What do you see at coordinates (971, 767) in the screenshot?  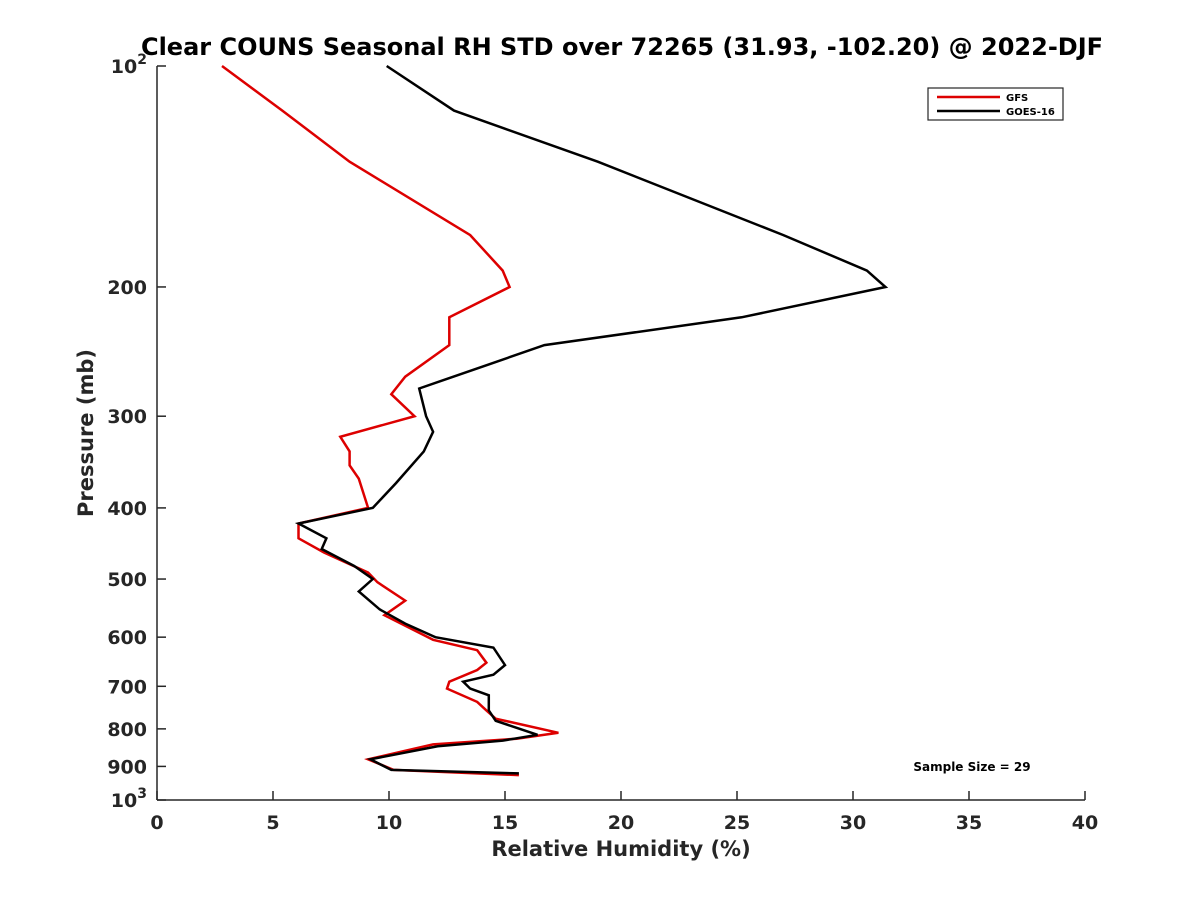 I see `sample-size-annotation: Sample Size = 29` at bounding box center [971, 767].